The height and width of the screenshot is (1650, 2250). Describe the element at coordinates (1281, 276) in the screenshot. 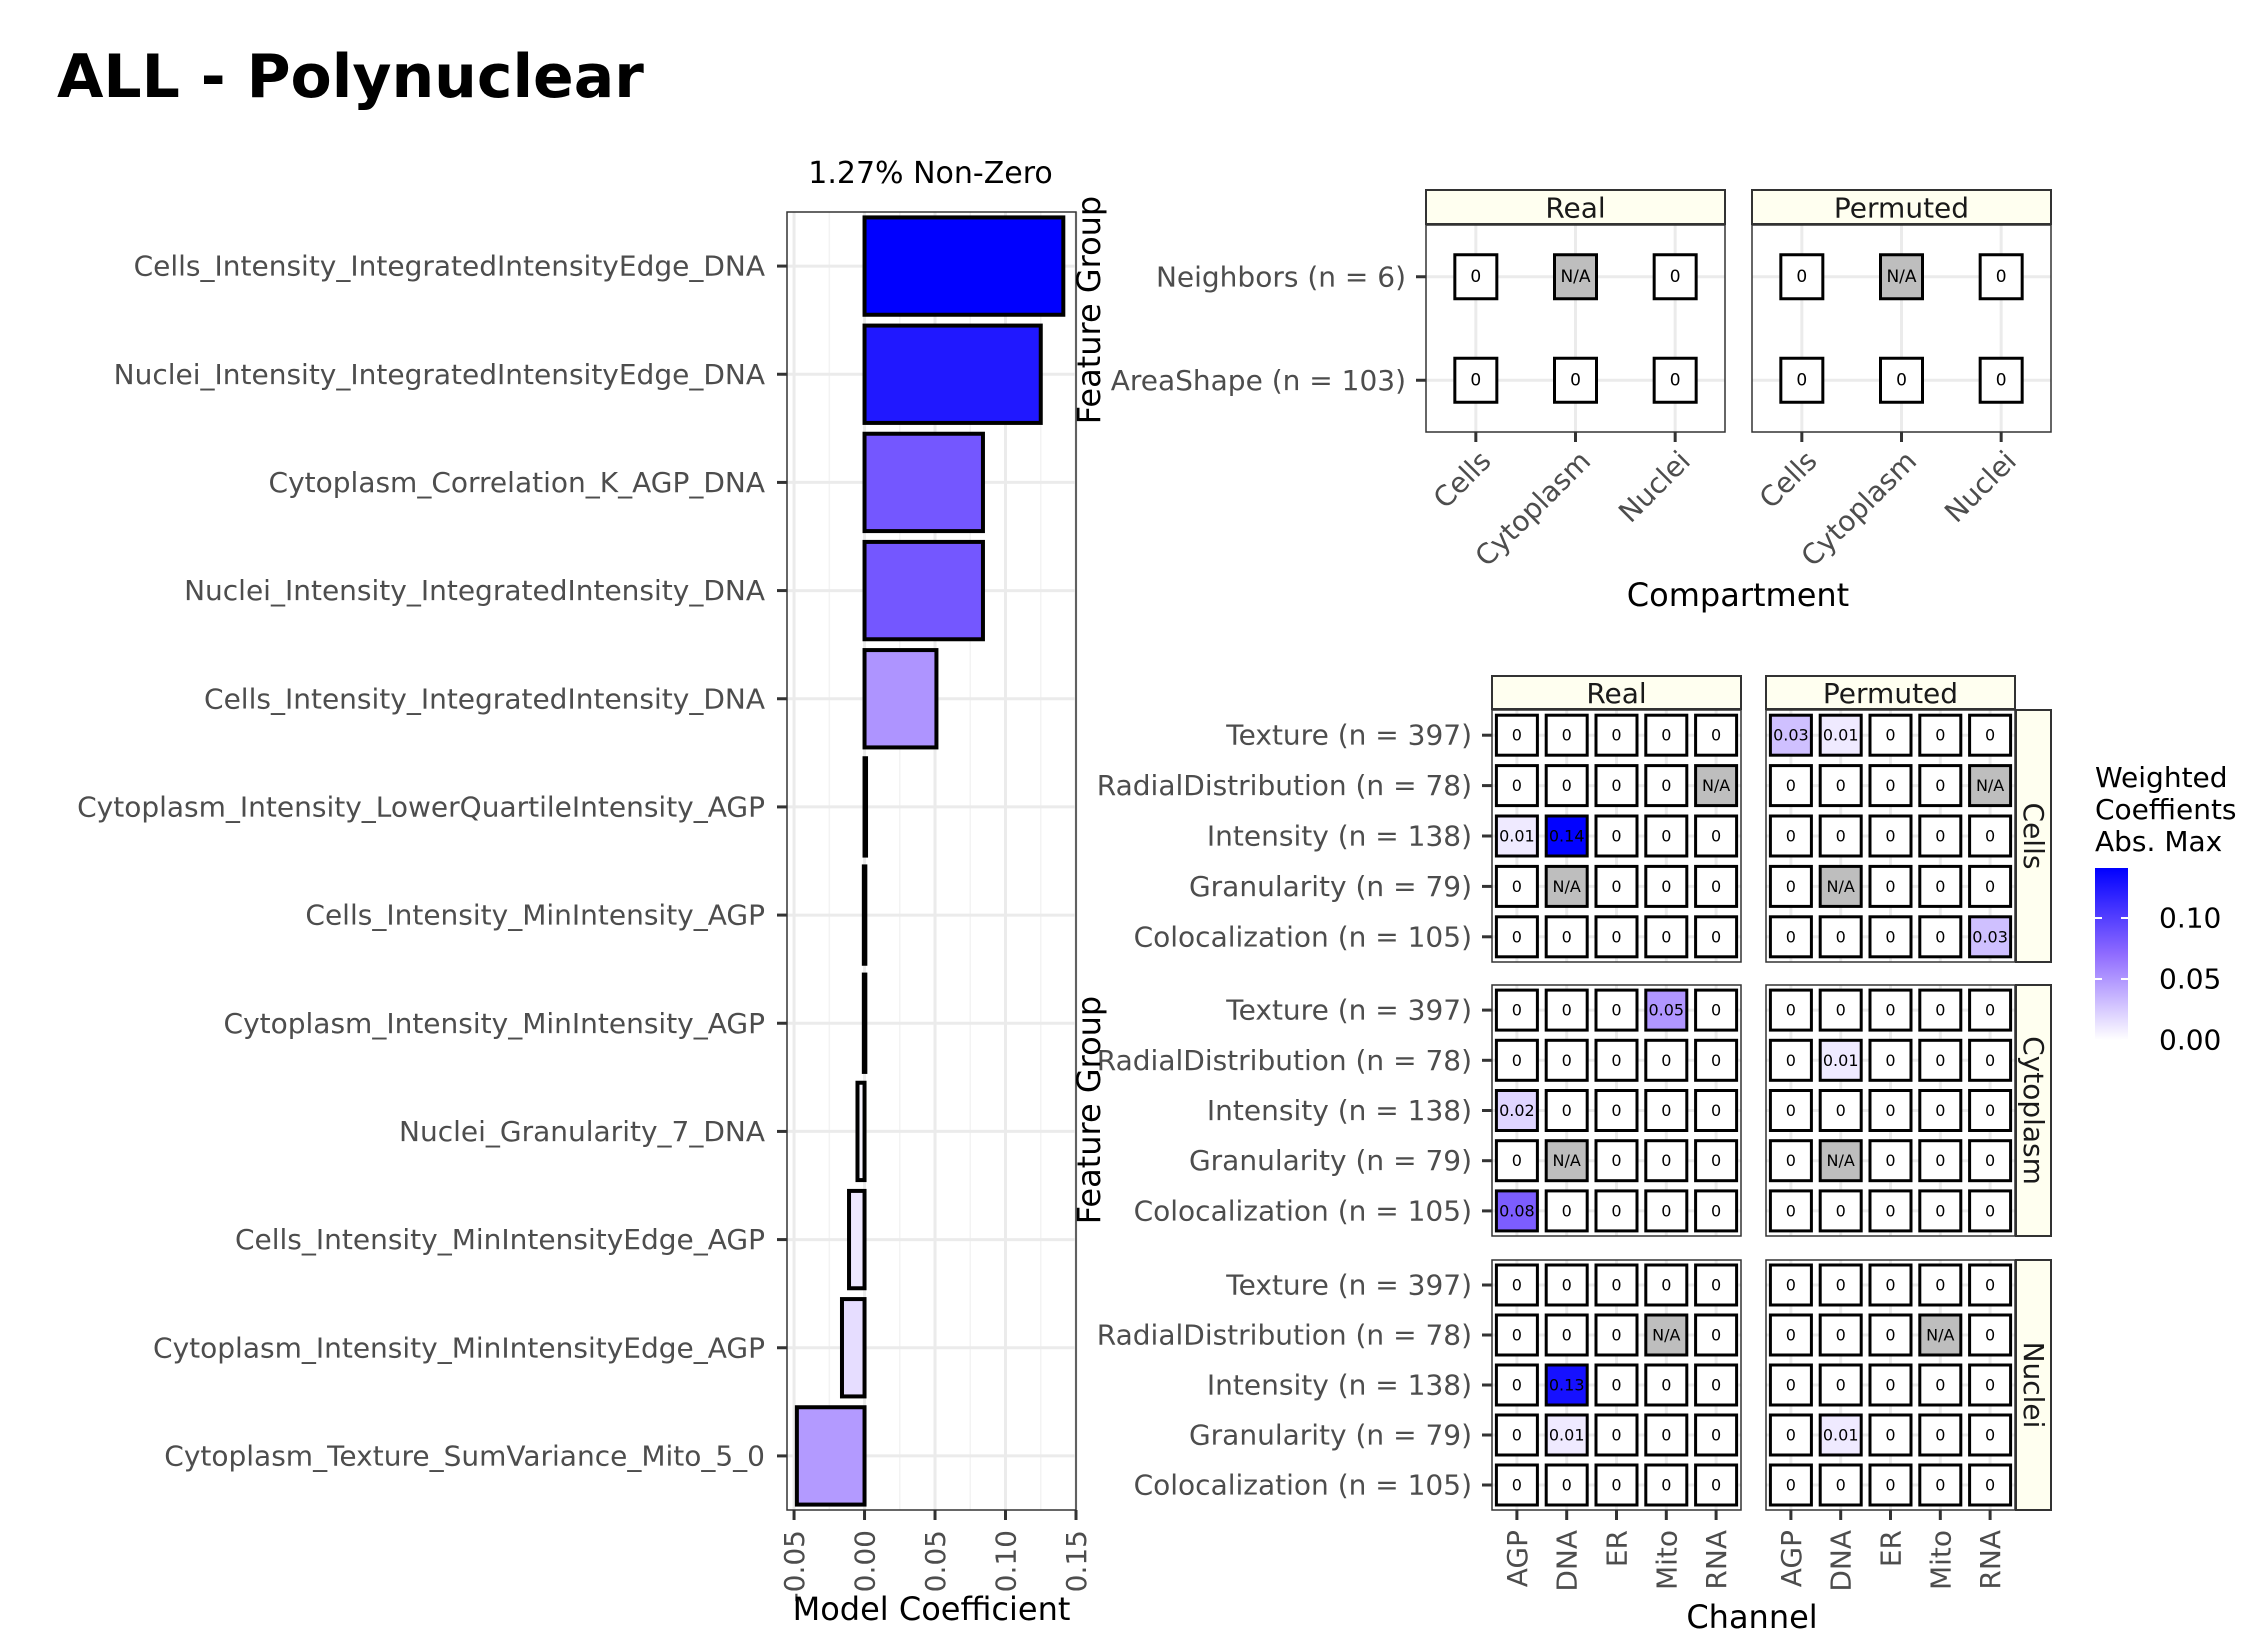

I see `compartment-y-tick-label: Neighbors (n = 6)` at that location.